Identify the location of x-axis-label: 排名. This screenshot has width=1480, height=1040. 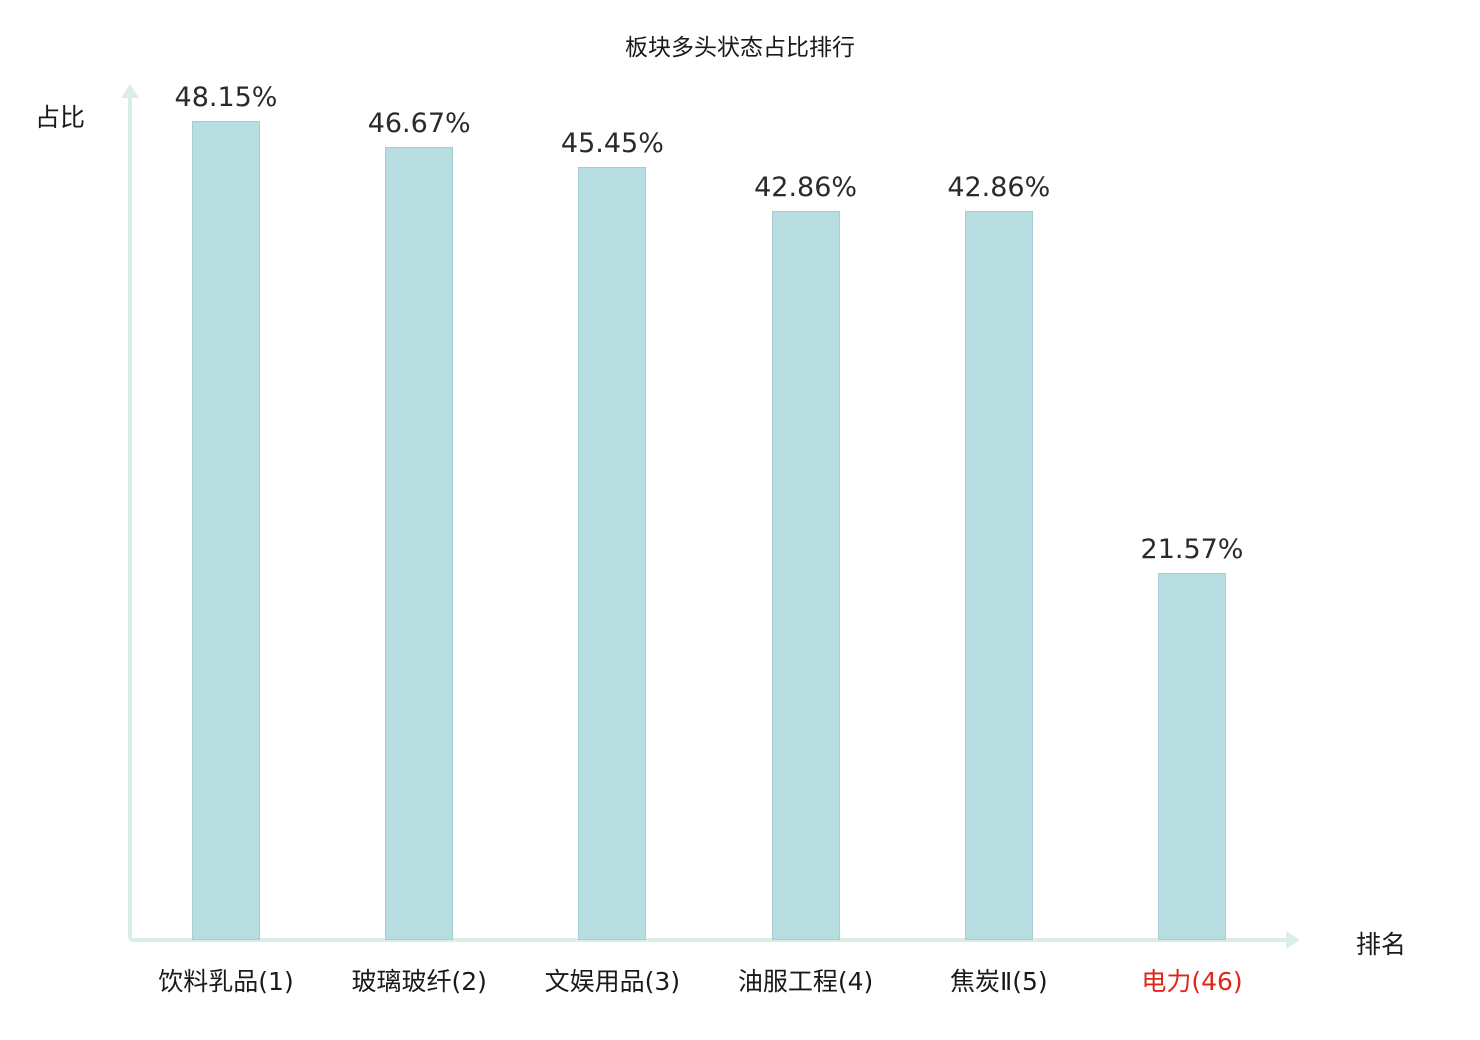
(1381, 944).